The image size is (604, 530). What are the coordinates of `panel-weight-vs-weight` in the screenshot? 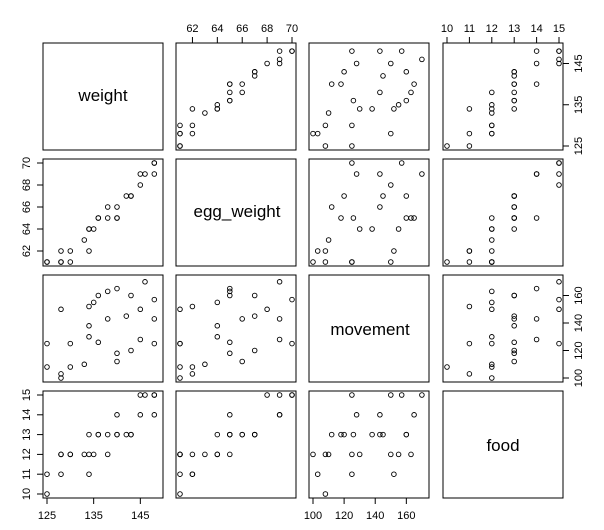 It's located at (103, 96).